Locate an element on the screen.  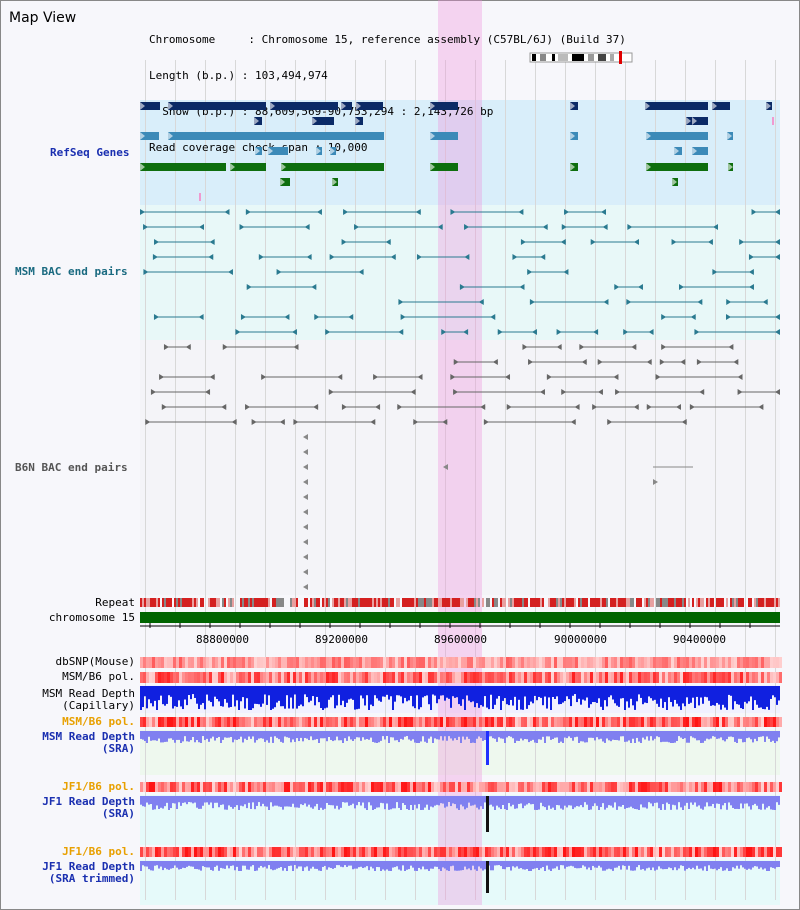
track-label-b6n-bac: B6N BAC end pairs is located at coordinates (71, 467).